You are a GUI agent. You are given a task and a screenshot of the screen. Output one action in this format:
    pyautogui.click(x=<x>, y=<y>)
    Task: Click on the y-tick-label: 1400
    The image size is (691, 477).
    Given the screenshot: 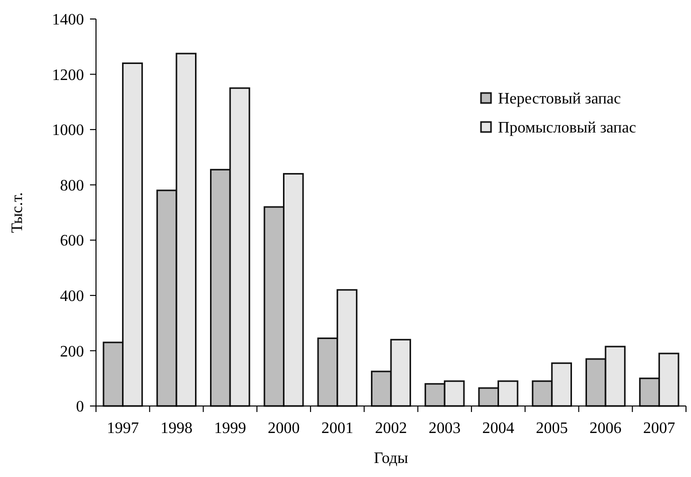 What is the action you would take?
    pyautogui.click(x=68, y=20)
    